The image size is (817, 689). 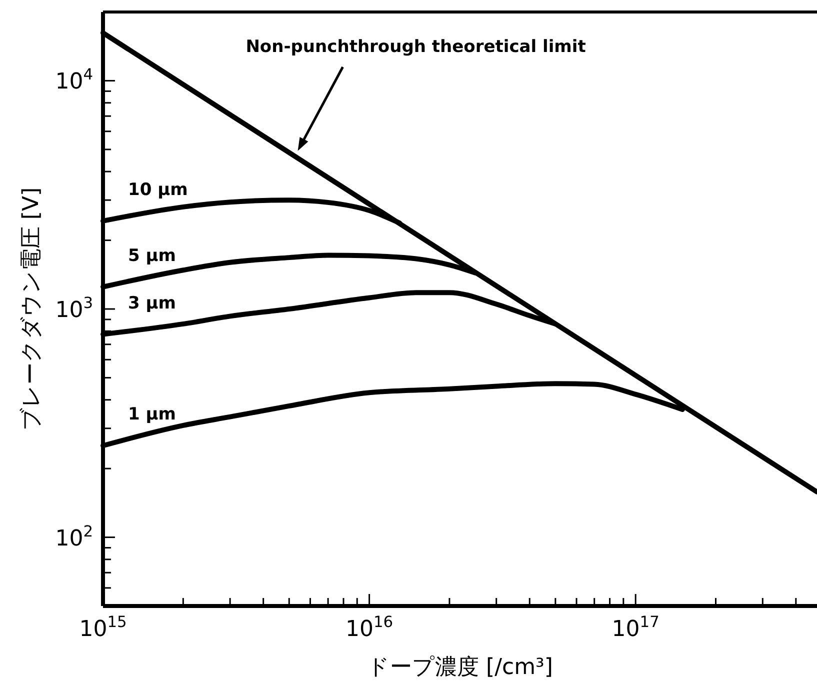 What do you see at coordinates (152, 303) in the screenshot?
I see `series-label: 3 μm` at bounding box center [152, 303].